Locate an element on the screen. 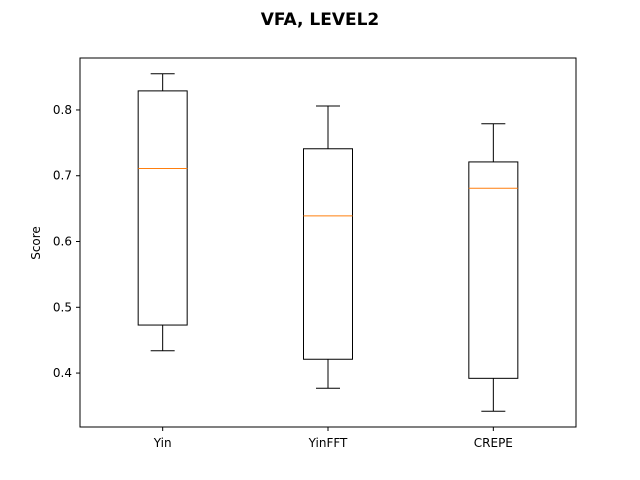 This screenshot has height=480, width=640. y-tick-label: 0.5 is located at coordinates (62, 307).